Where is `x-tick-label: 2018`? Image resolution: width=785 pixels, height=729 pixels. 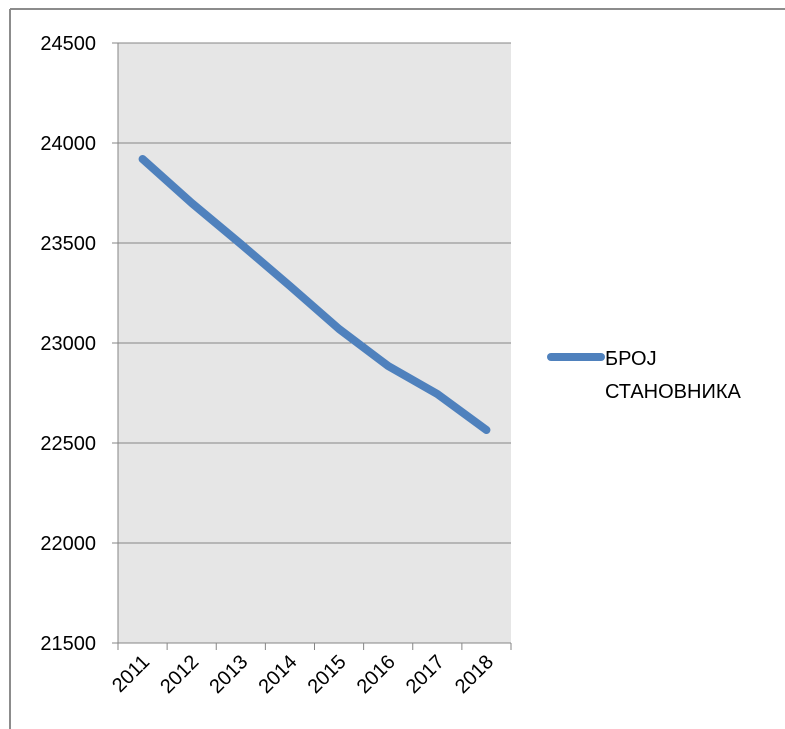
x-tick-label: 2018 is located at coordinates (474, 674).